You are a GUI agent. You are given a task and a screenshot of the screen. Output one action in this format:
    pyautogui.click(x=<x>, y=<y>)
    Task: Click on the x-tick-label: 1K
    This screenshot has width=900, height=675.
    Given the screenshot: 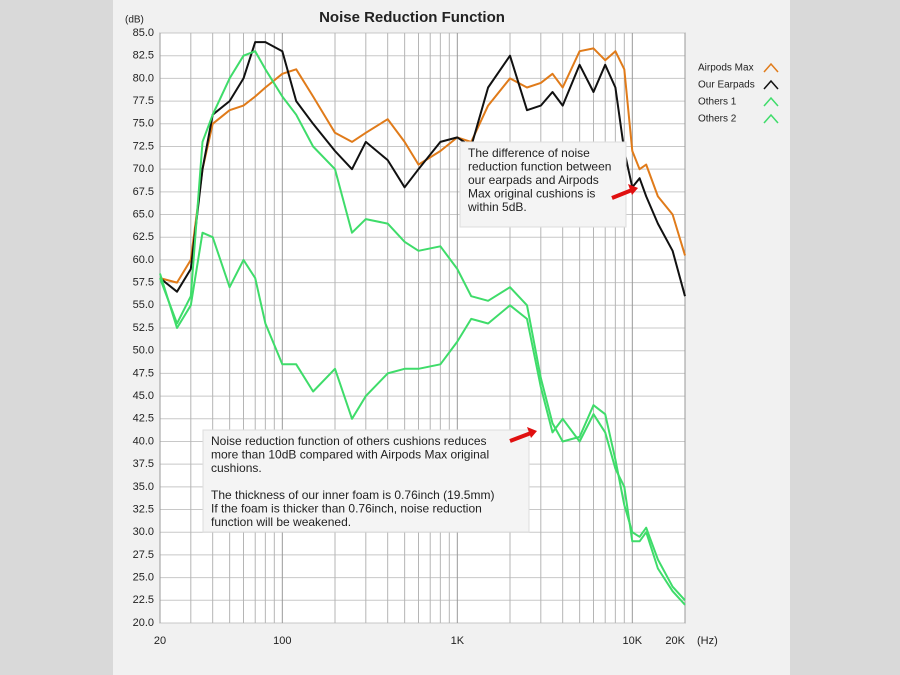 What is the action you would take?
    pyautogui.click(x=458, y=641)
    